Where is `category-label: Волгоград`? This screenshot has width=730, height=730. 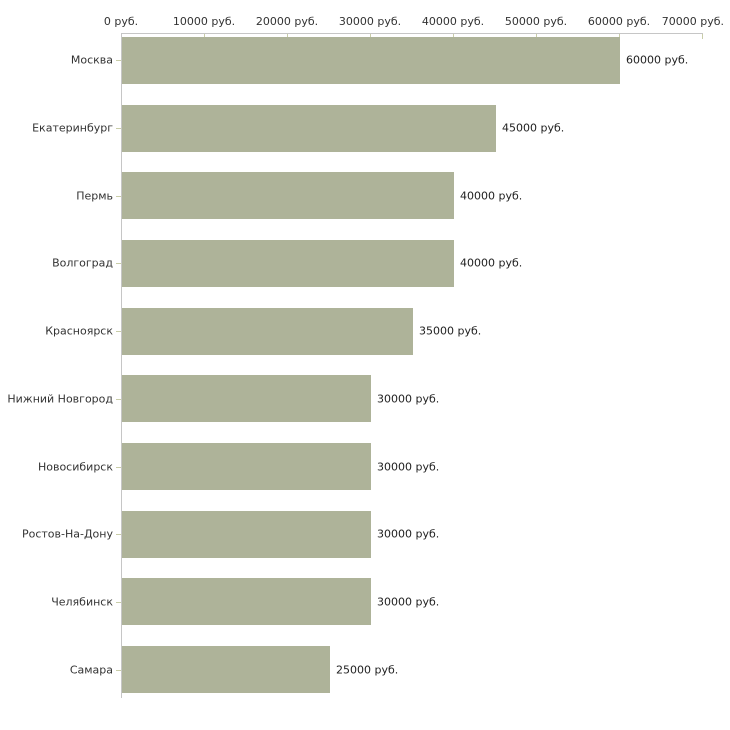 category-label: Волгоград is located at coordinates (82, 263).